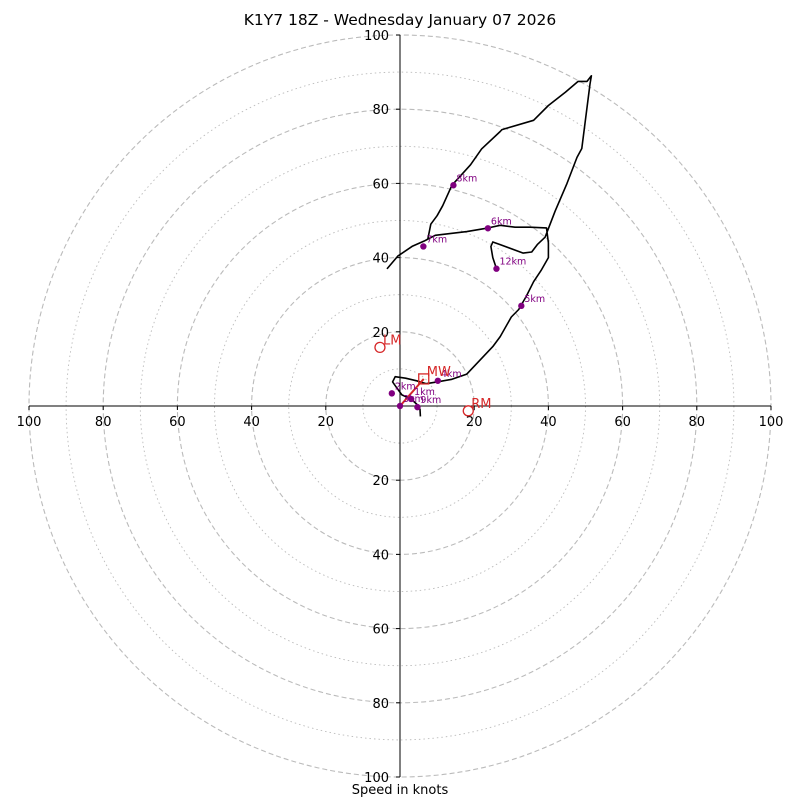  I want to click on height-label-1km: 1km, so click(424, 392).